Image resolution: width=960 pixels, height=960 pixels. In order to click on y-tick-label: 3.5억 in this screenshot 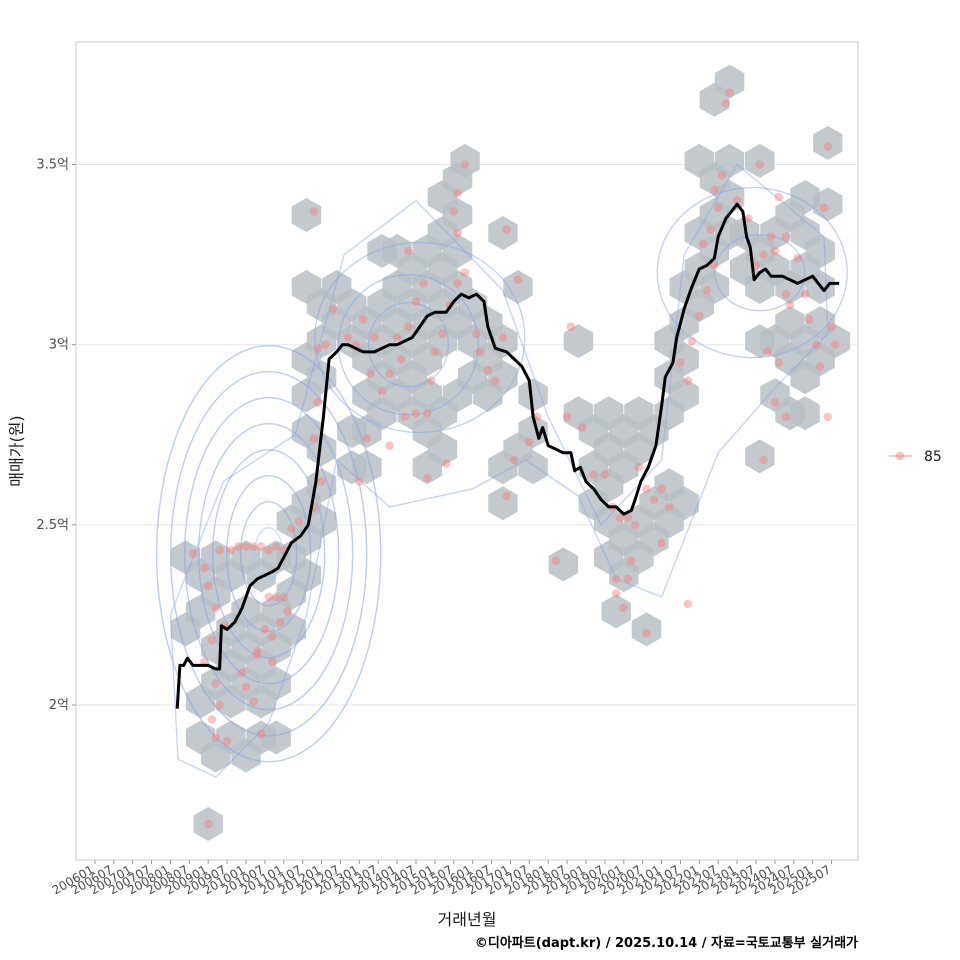, I will do `click(52, 165)`.